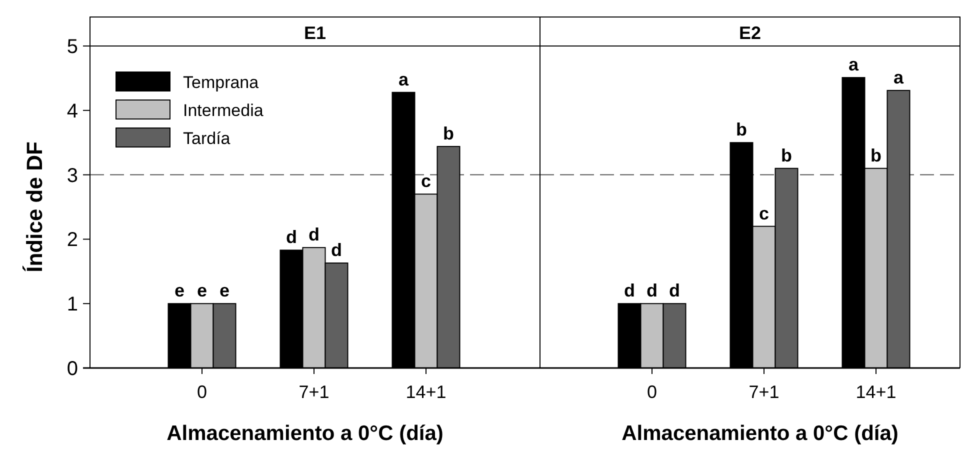  I want to click on y-tick-label: 2, so click(72, 240).